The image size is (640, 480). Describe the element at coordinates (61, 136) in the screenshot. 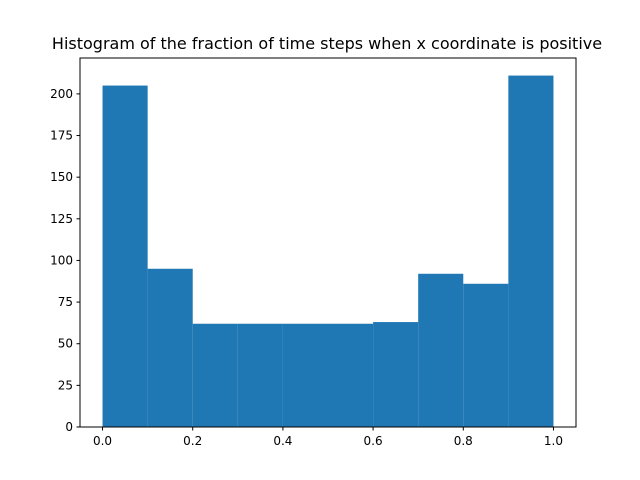

I see `y-tick-label-7: 175` at that location.